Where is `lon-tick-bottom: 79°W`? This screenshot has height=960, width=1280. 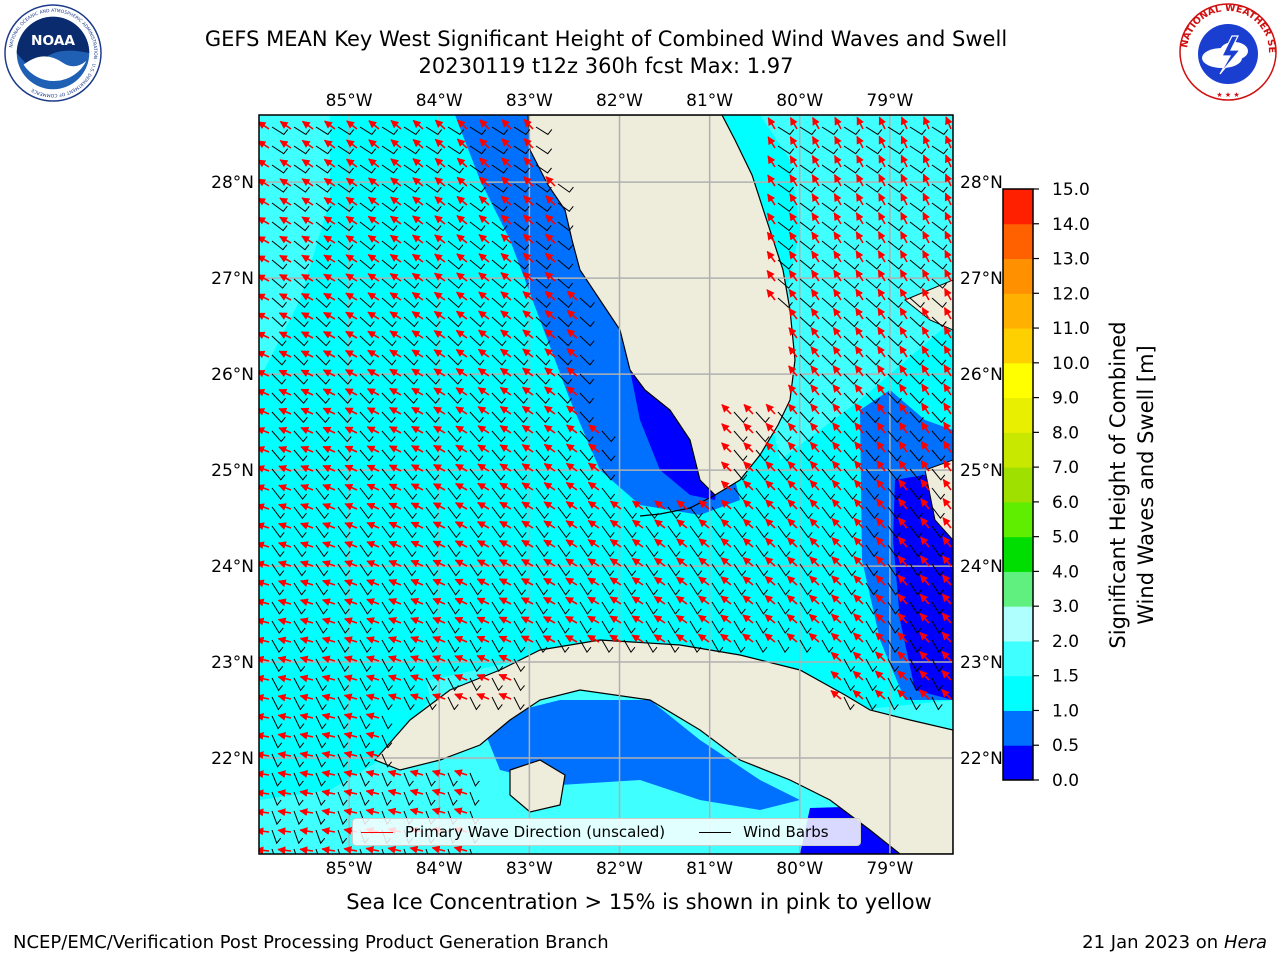 lon-tick-bottom: 79°W is located at coordinates (889, 869).